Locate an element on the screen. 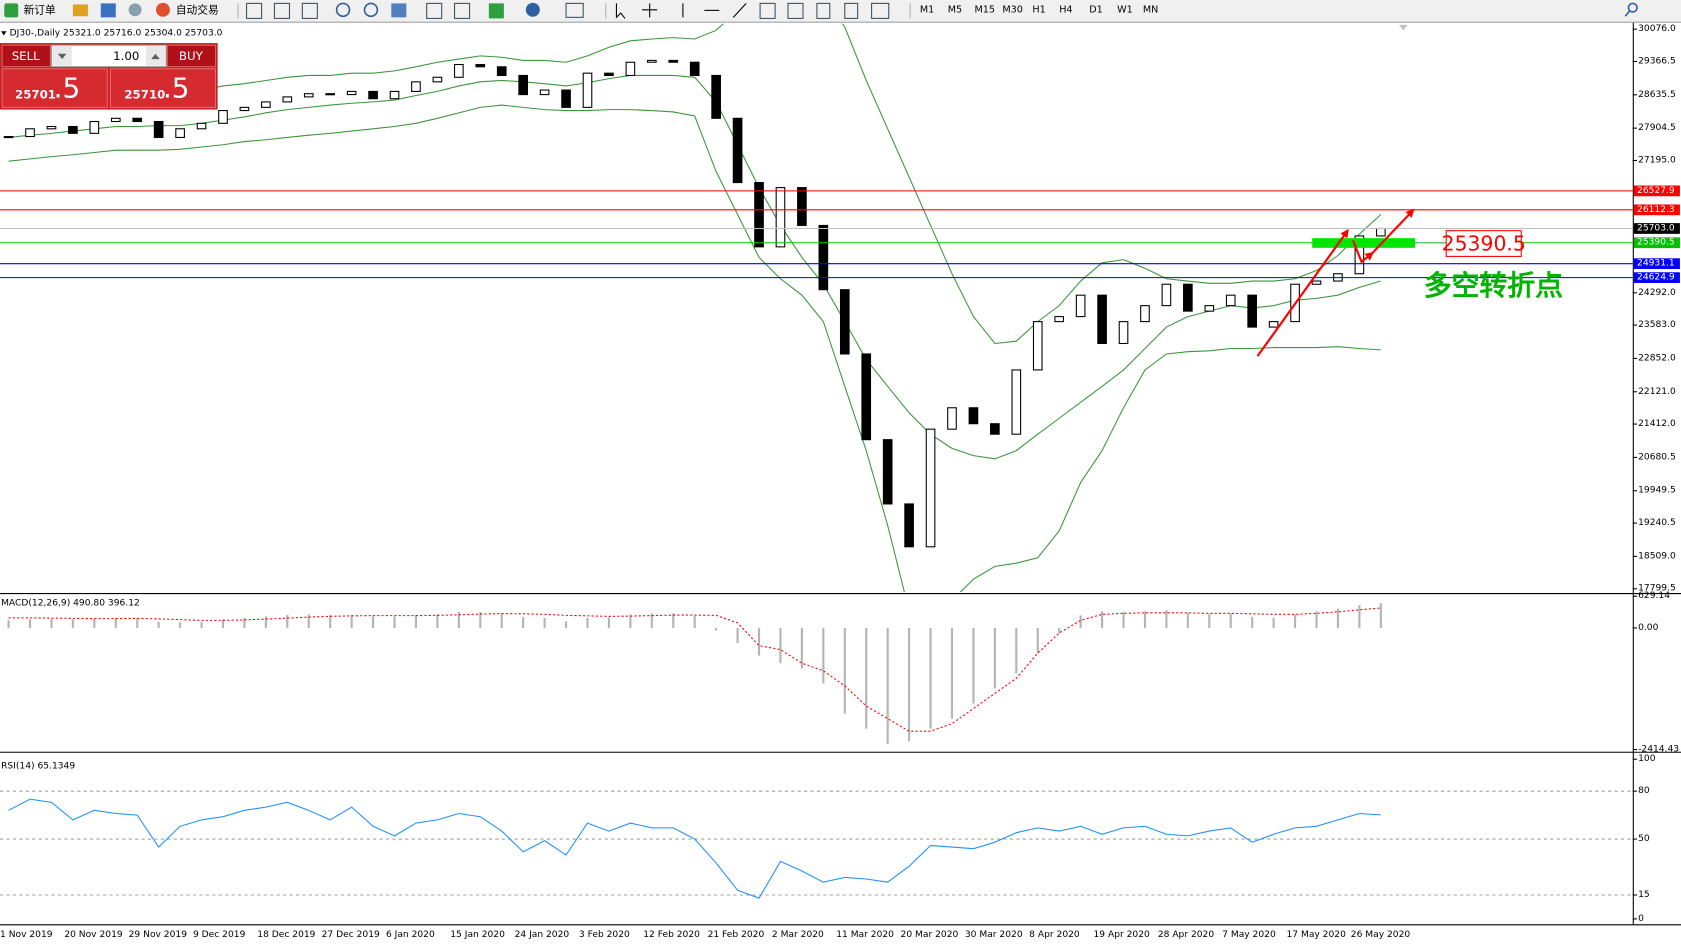 This screenshot has width=1681, height=947. y-tick-label: 18509.0 is located at coordinates (1657, 556).